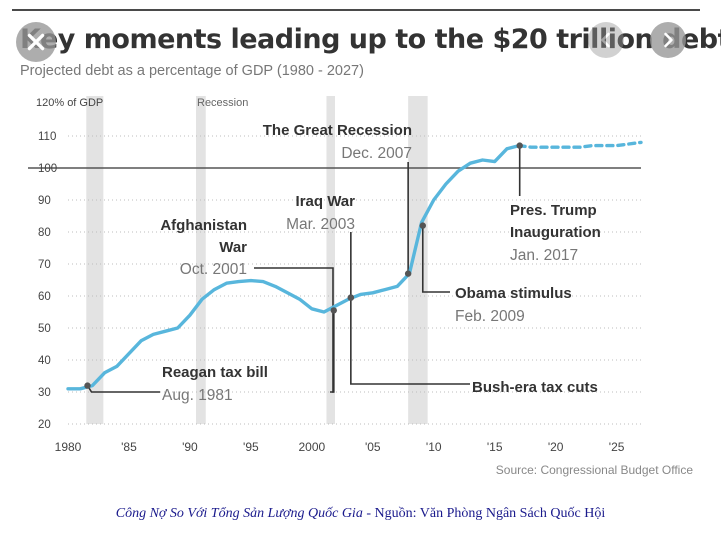 This screenshot has height=543, width=721. What do you see at coordinates (553, 210) in the screenshot?
I see `annotation-trump-label: Pres. Trump` at bounding box center [553, 210].